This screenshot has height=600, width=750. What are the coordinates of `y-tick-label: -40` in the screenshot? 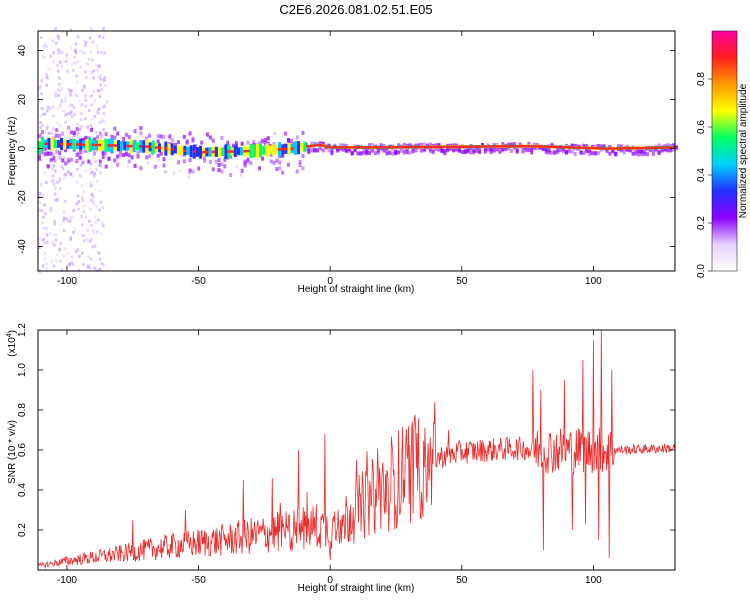 It's located at (22, 246).